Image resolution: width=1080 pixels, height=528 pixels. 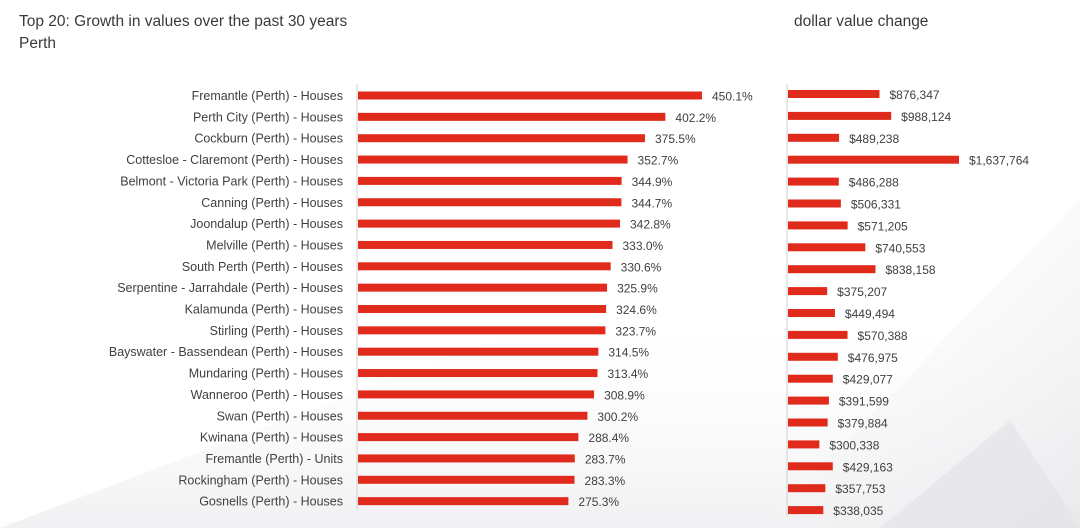 What do you see at coordinates (605, 459) in the screenshot?
I see `growth-value-label: 283.7%` at bounding box center [605, 459].